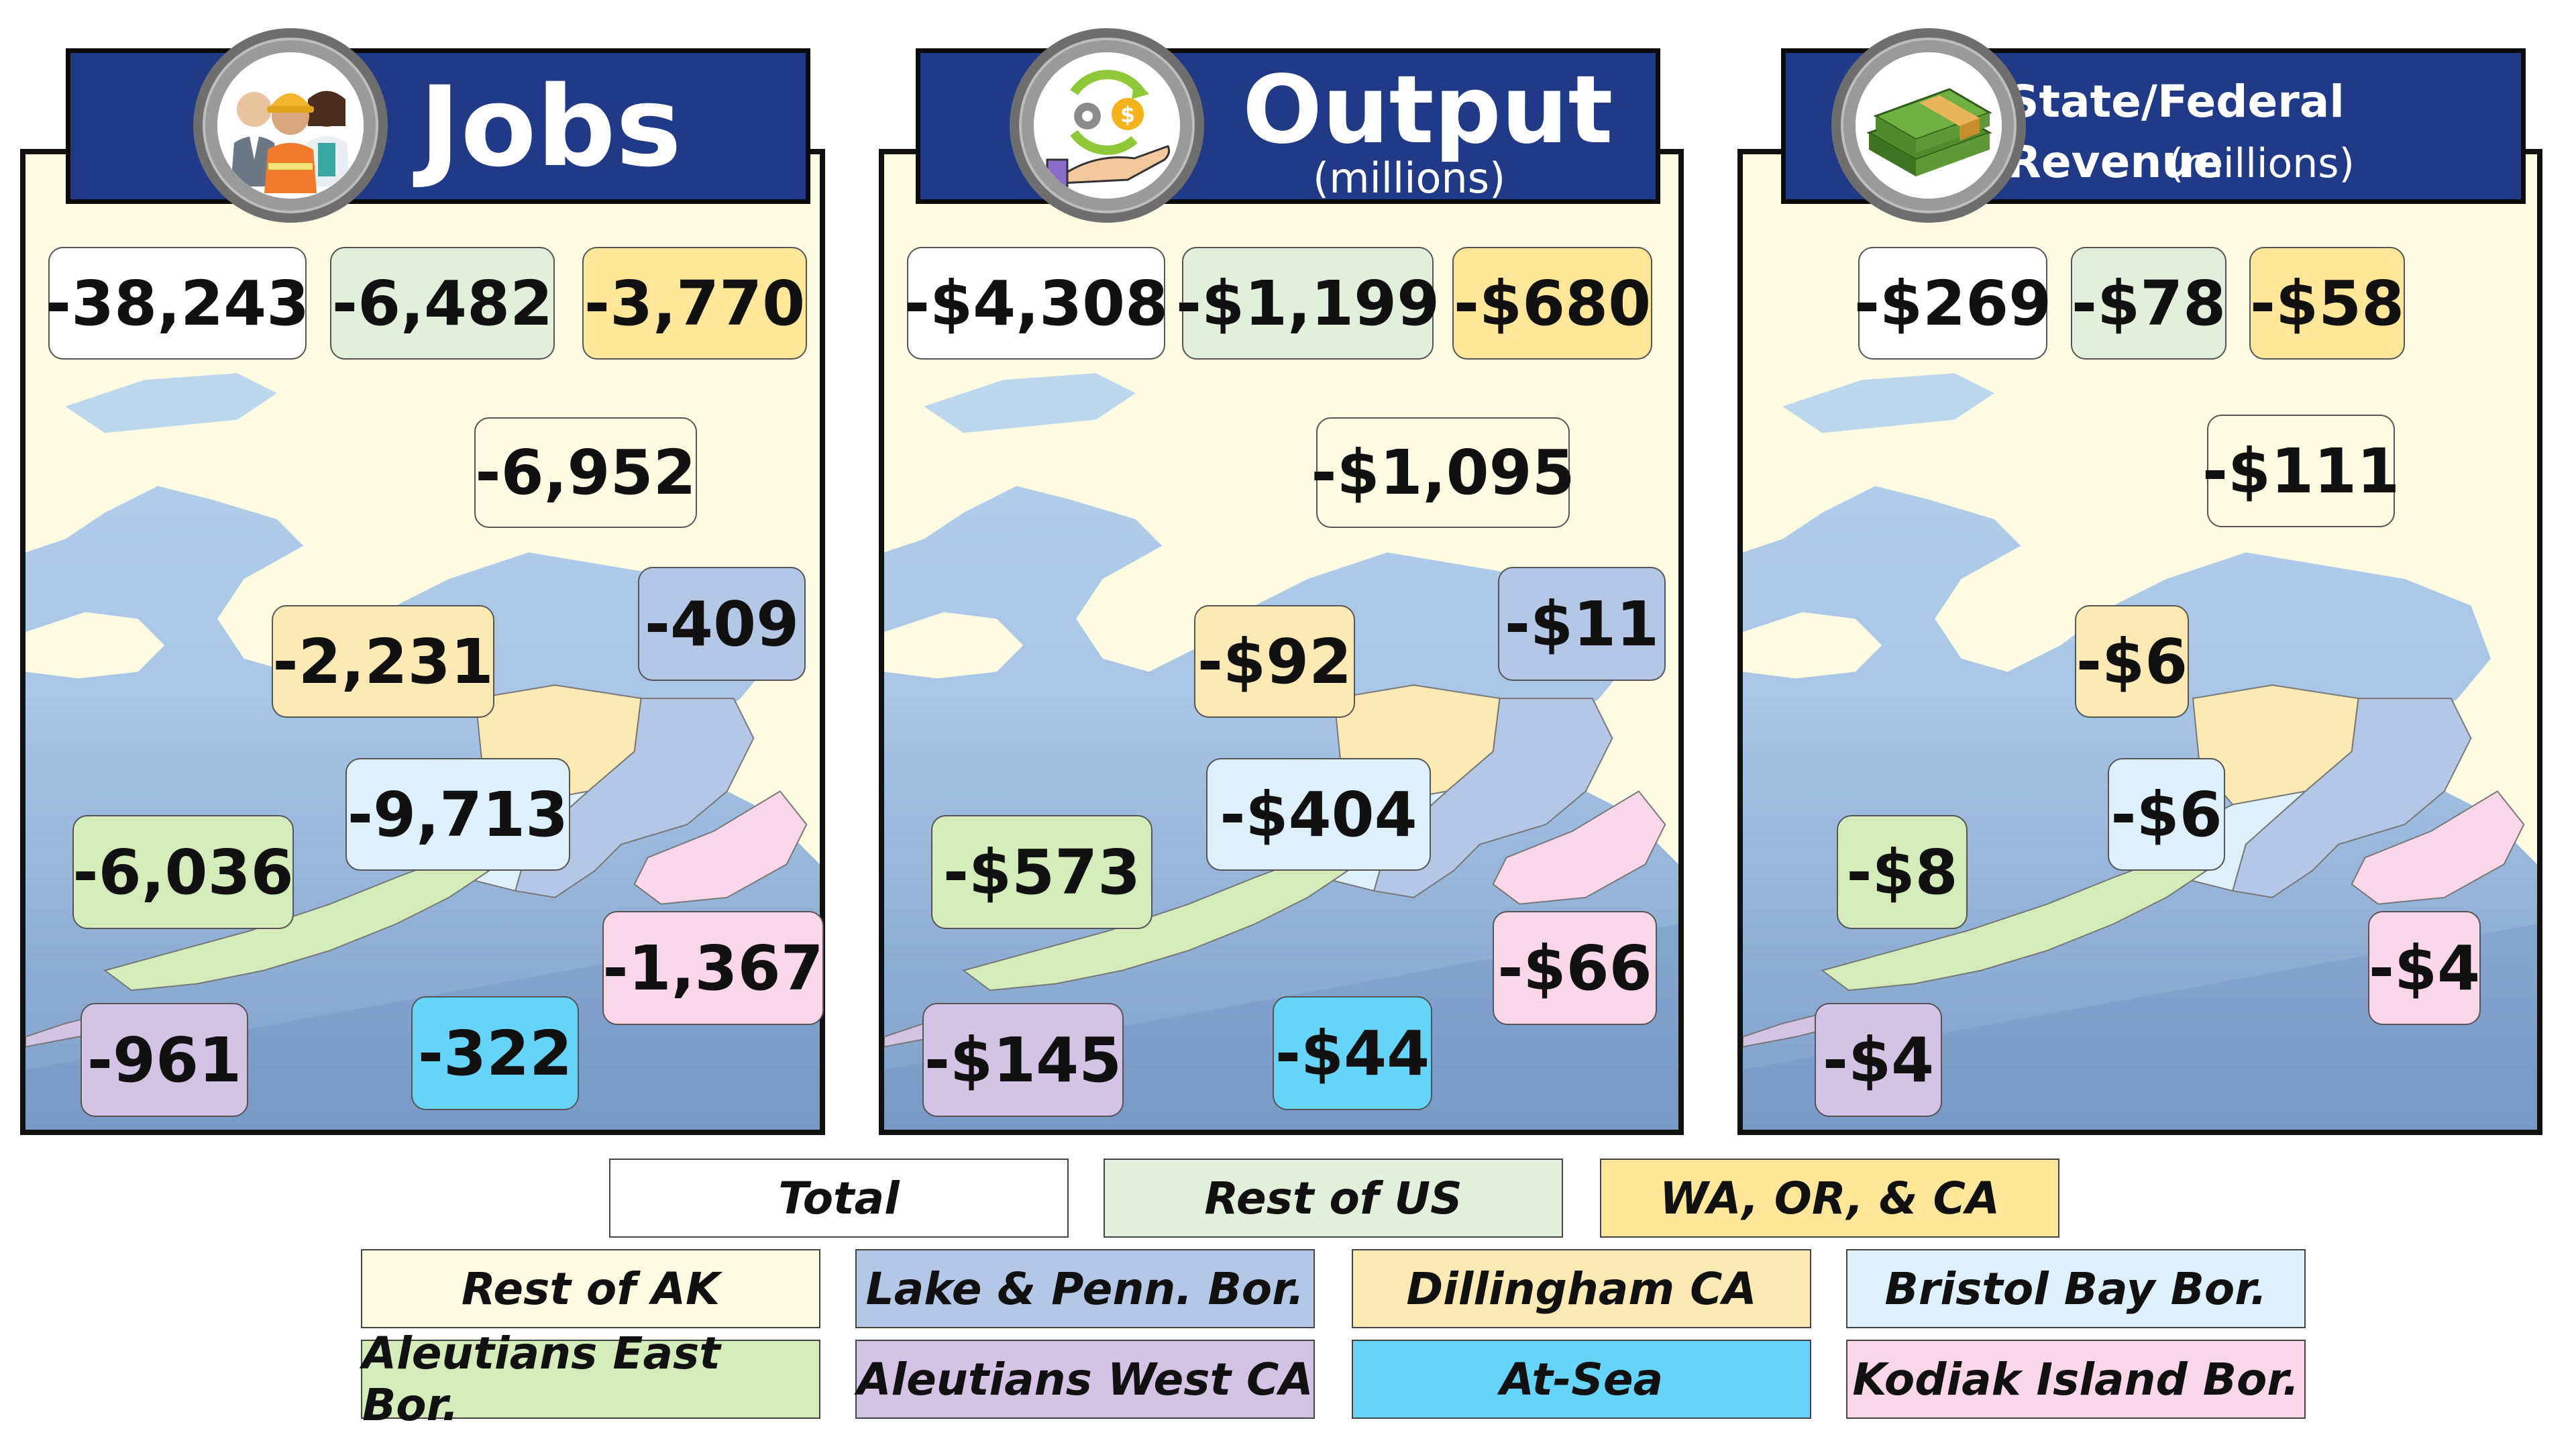  I want to click on revenue-badge, so click(1928, 125).